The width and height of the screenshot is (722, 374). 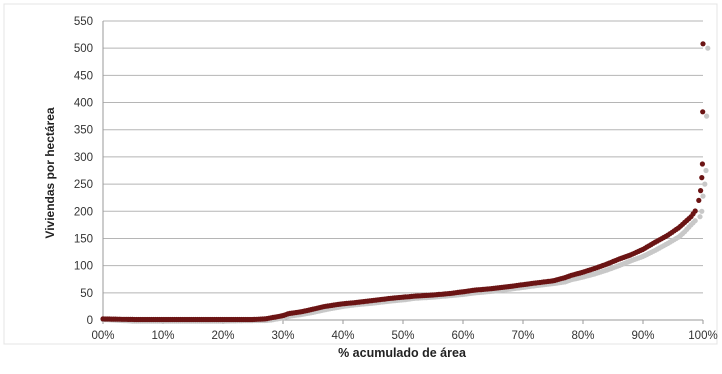 I want to click on x-tick-label: 00%, so click(x=102, y=336).